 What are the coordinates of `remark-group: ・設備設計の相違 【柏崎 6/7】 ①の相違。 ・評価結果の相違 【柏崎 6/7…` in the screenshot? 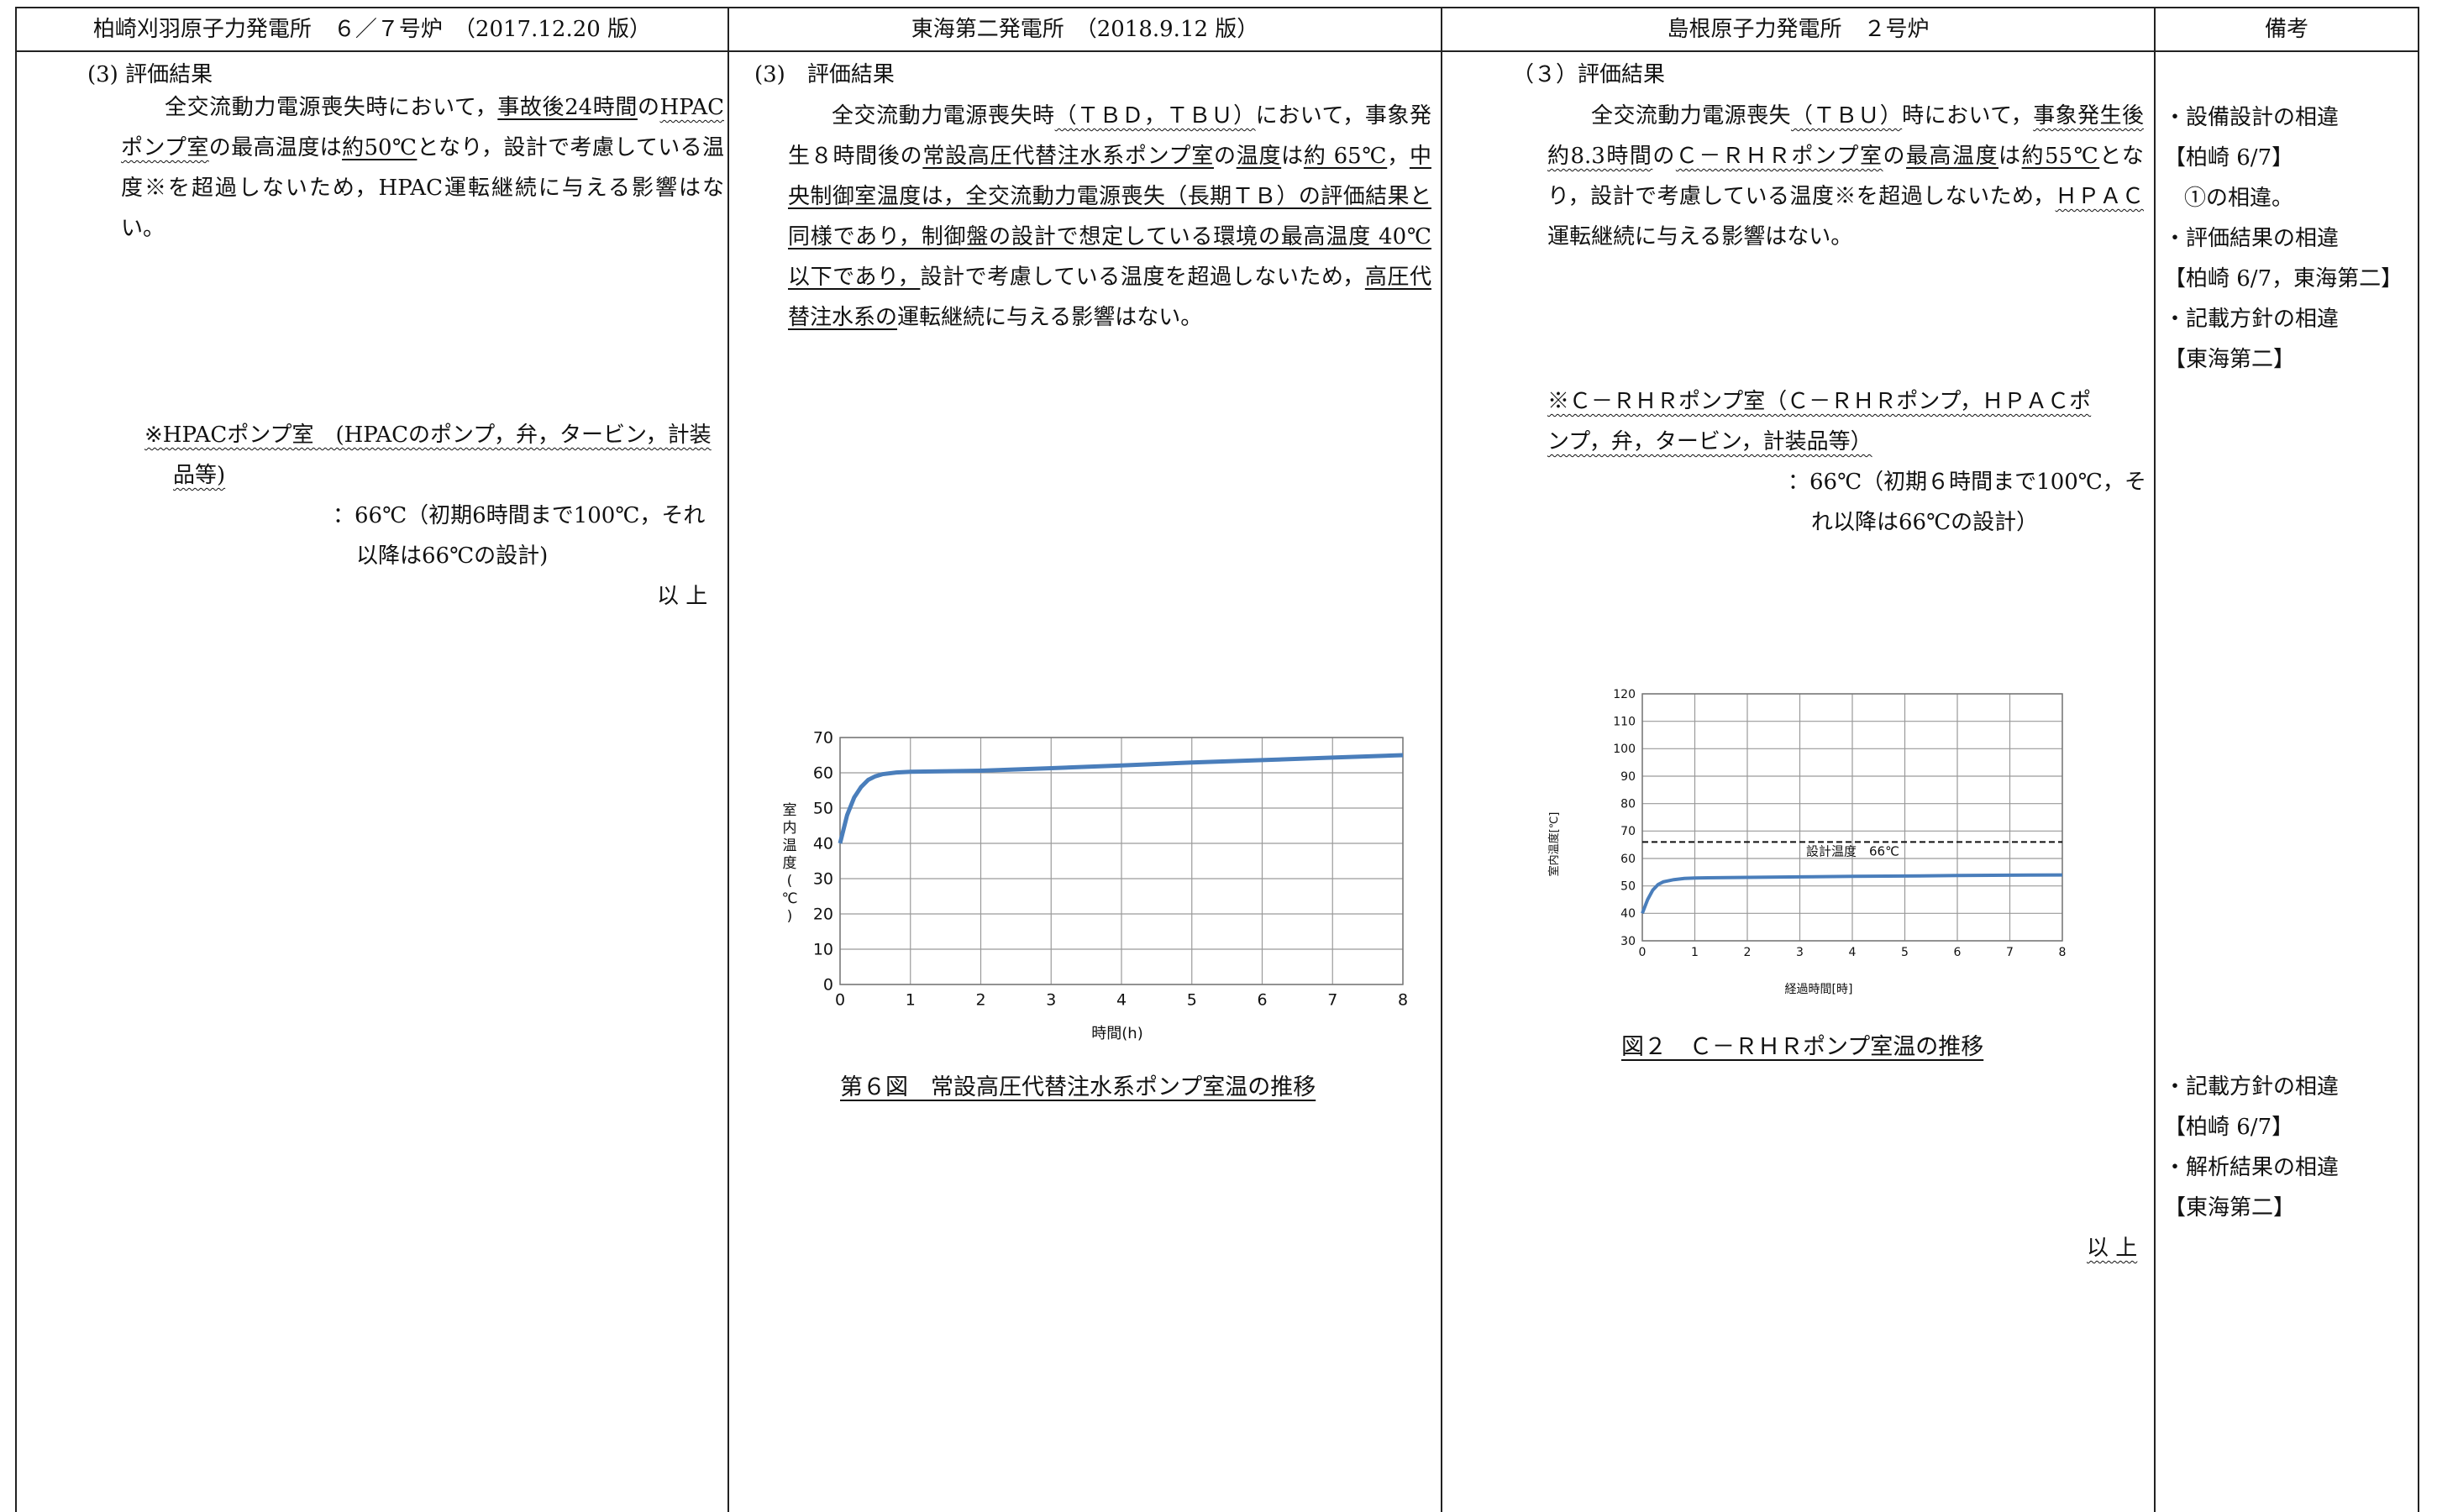 It's located at (2283, 238).